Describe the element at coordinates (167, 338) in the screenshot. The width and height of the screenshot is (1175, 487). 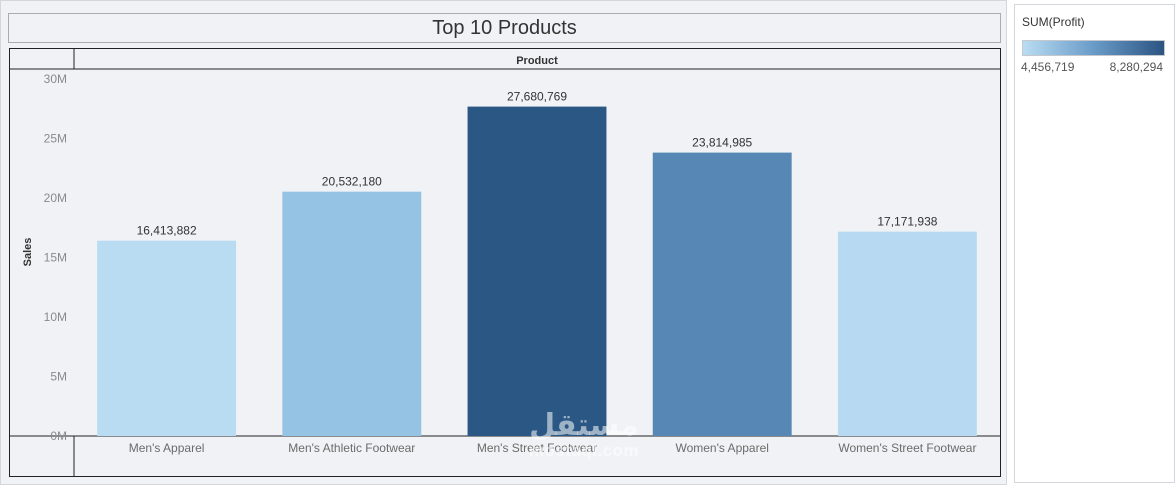
I see `bar-men-s-apparel` at that location.